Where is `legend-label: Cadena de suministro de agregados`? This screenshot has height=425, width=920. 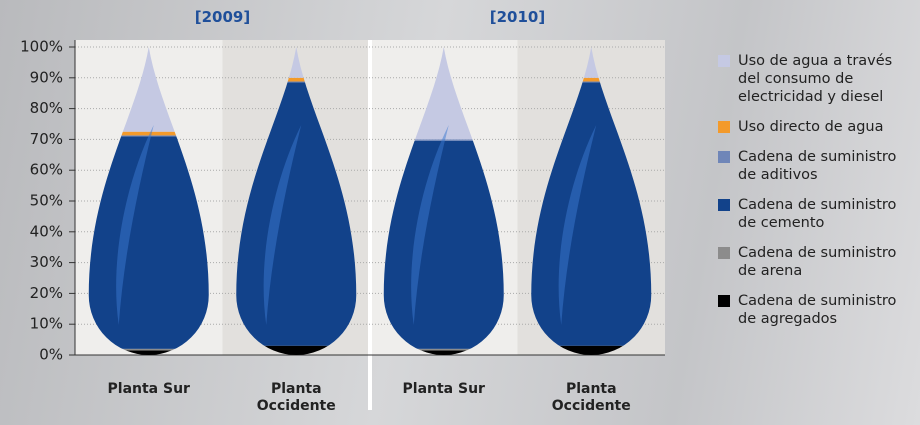 legend-label: Cadena de suministro de agregados is located at coordinates (817, 310).